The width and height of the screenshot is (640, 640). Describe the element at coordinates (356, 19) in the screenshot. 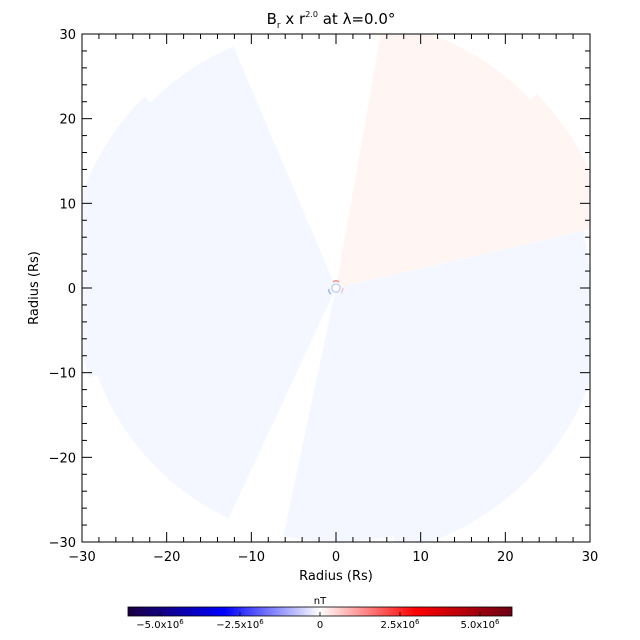

I see `title-end: at λ=0.0°` at that location.